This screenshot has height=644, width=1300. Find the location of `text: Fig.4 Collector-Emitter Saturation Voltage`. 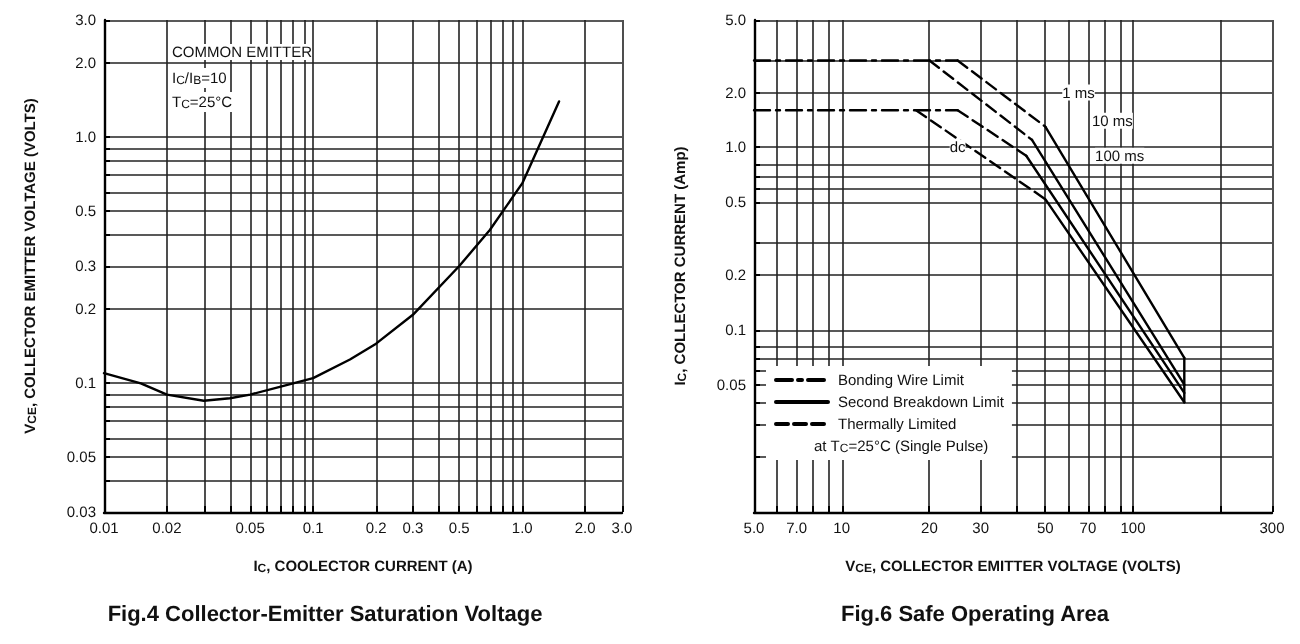

text: Fig.4 Collector-Emitter Saturation Voltage is located at coordinates (325, 615).